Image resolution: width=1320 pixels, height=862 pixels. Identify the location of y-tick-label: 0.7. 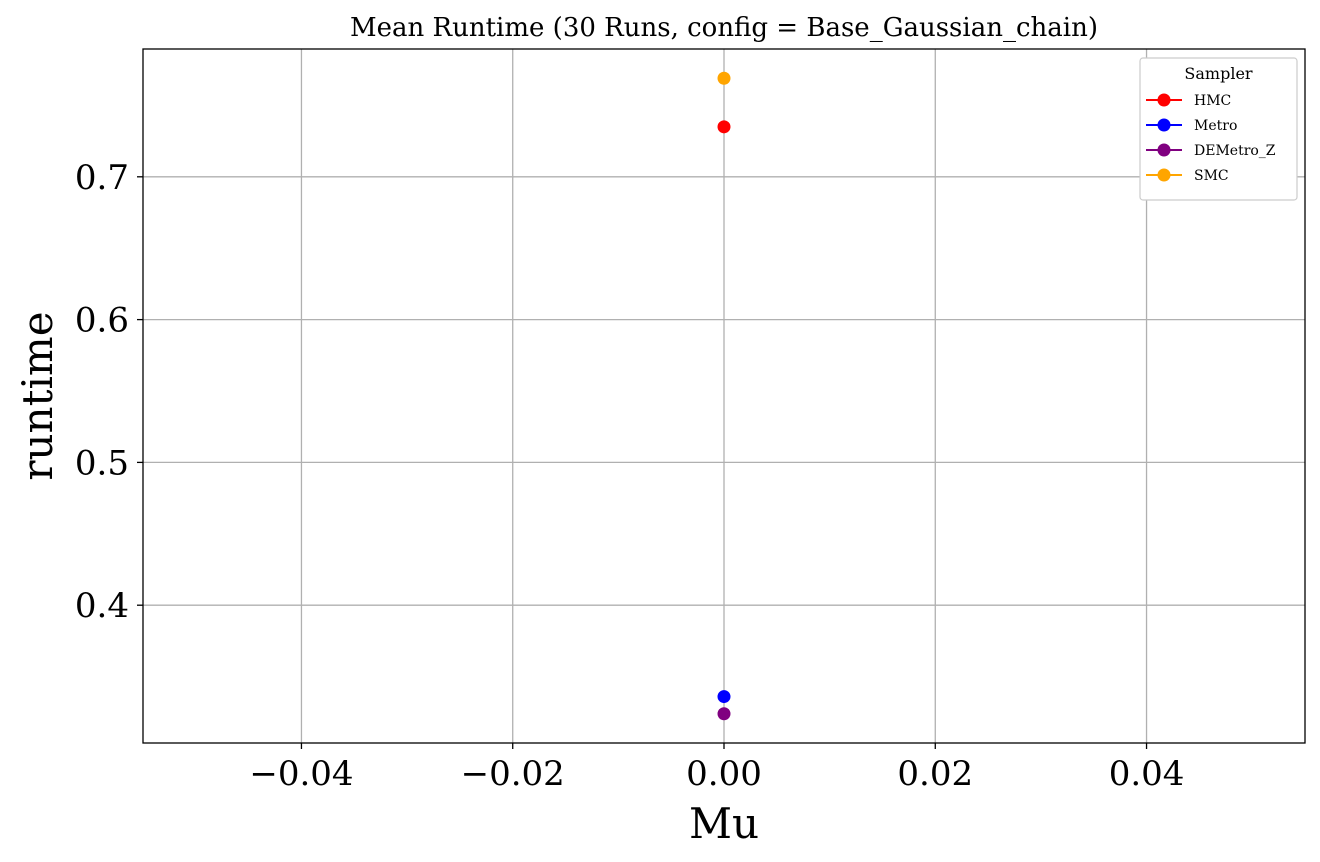
(102, 178).